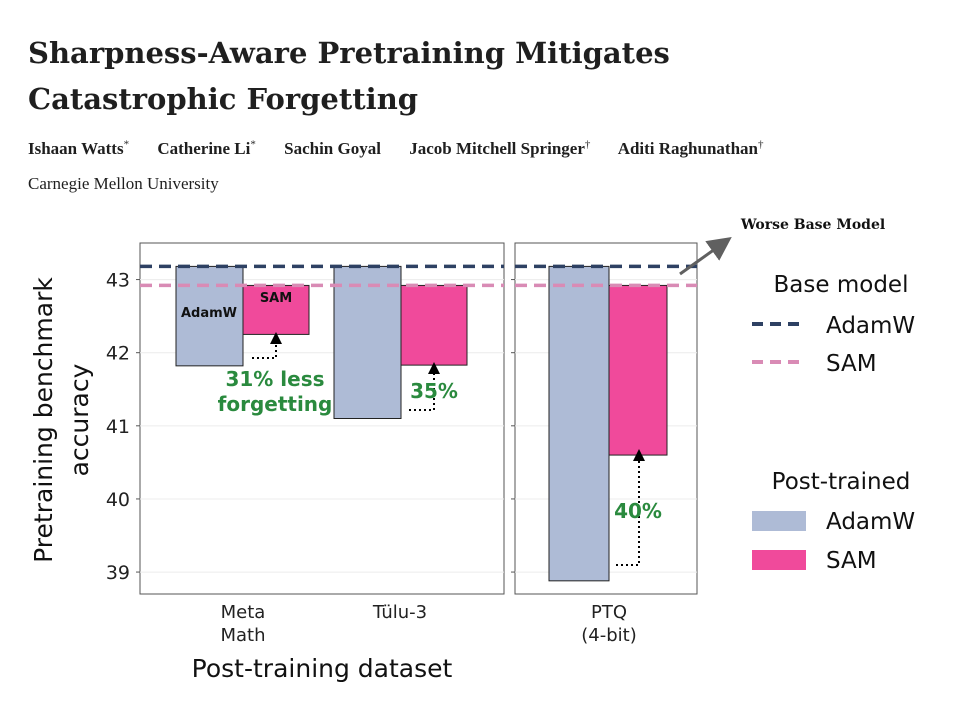 This screenshot has width=960, height=720. Describe the element at coordinates (690, 148) in the screenshot. I see `author: Aditi Raghunathan†` at that location.